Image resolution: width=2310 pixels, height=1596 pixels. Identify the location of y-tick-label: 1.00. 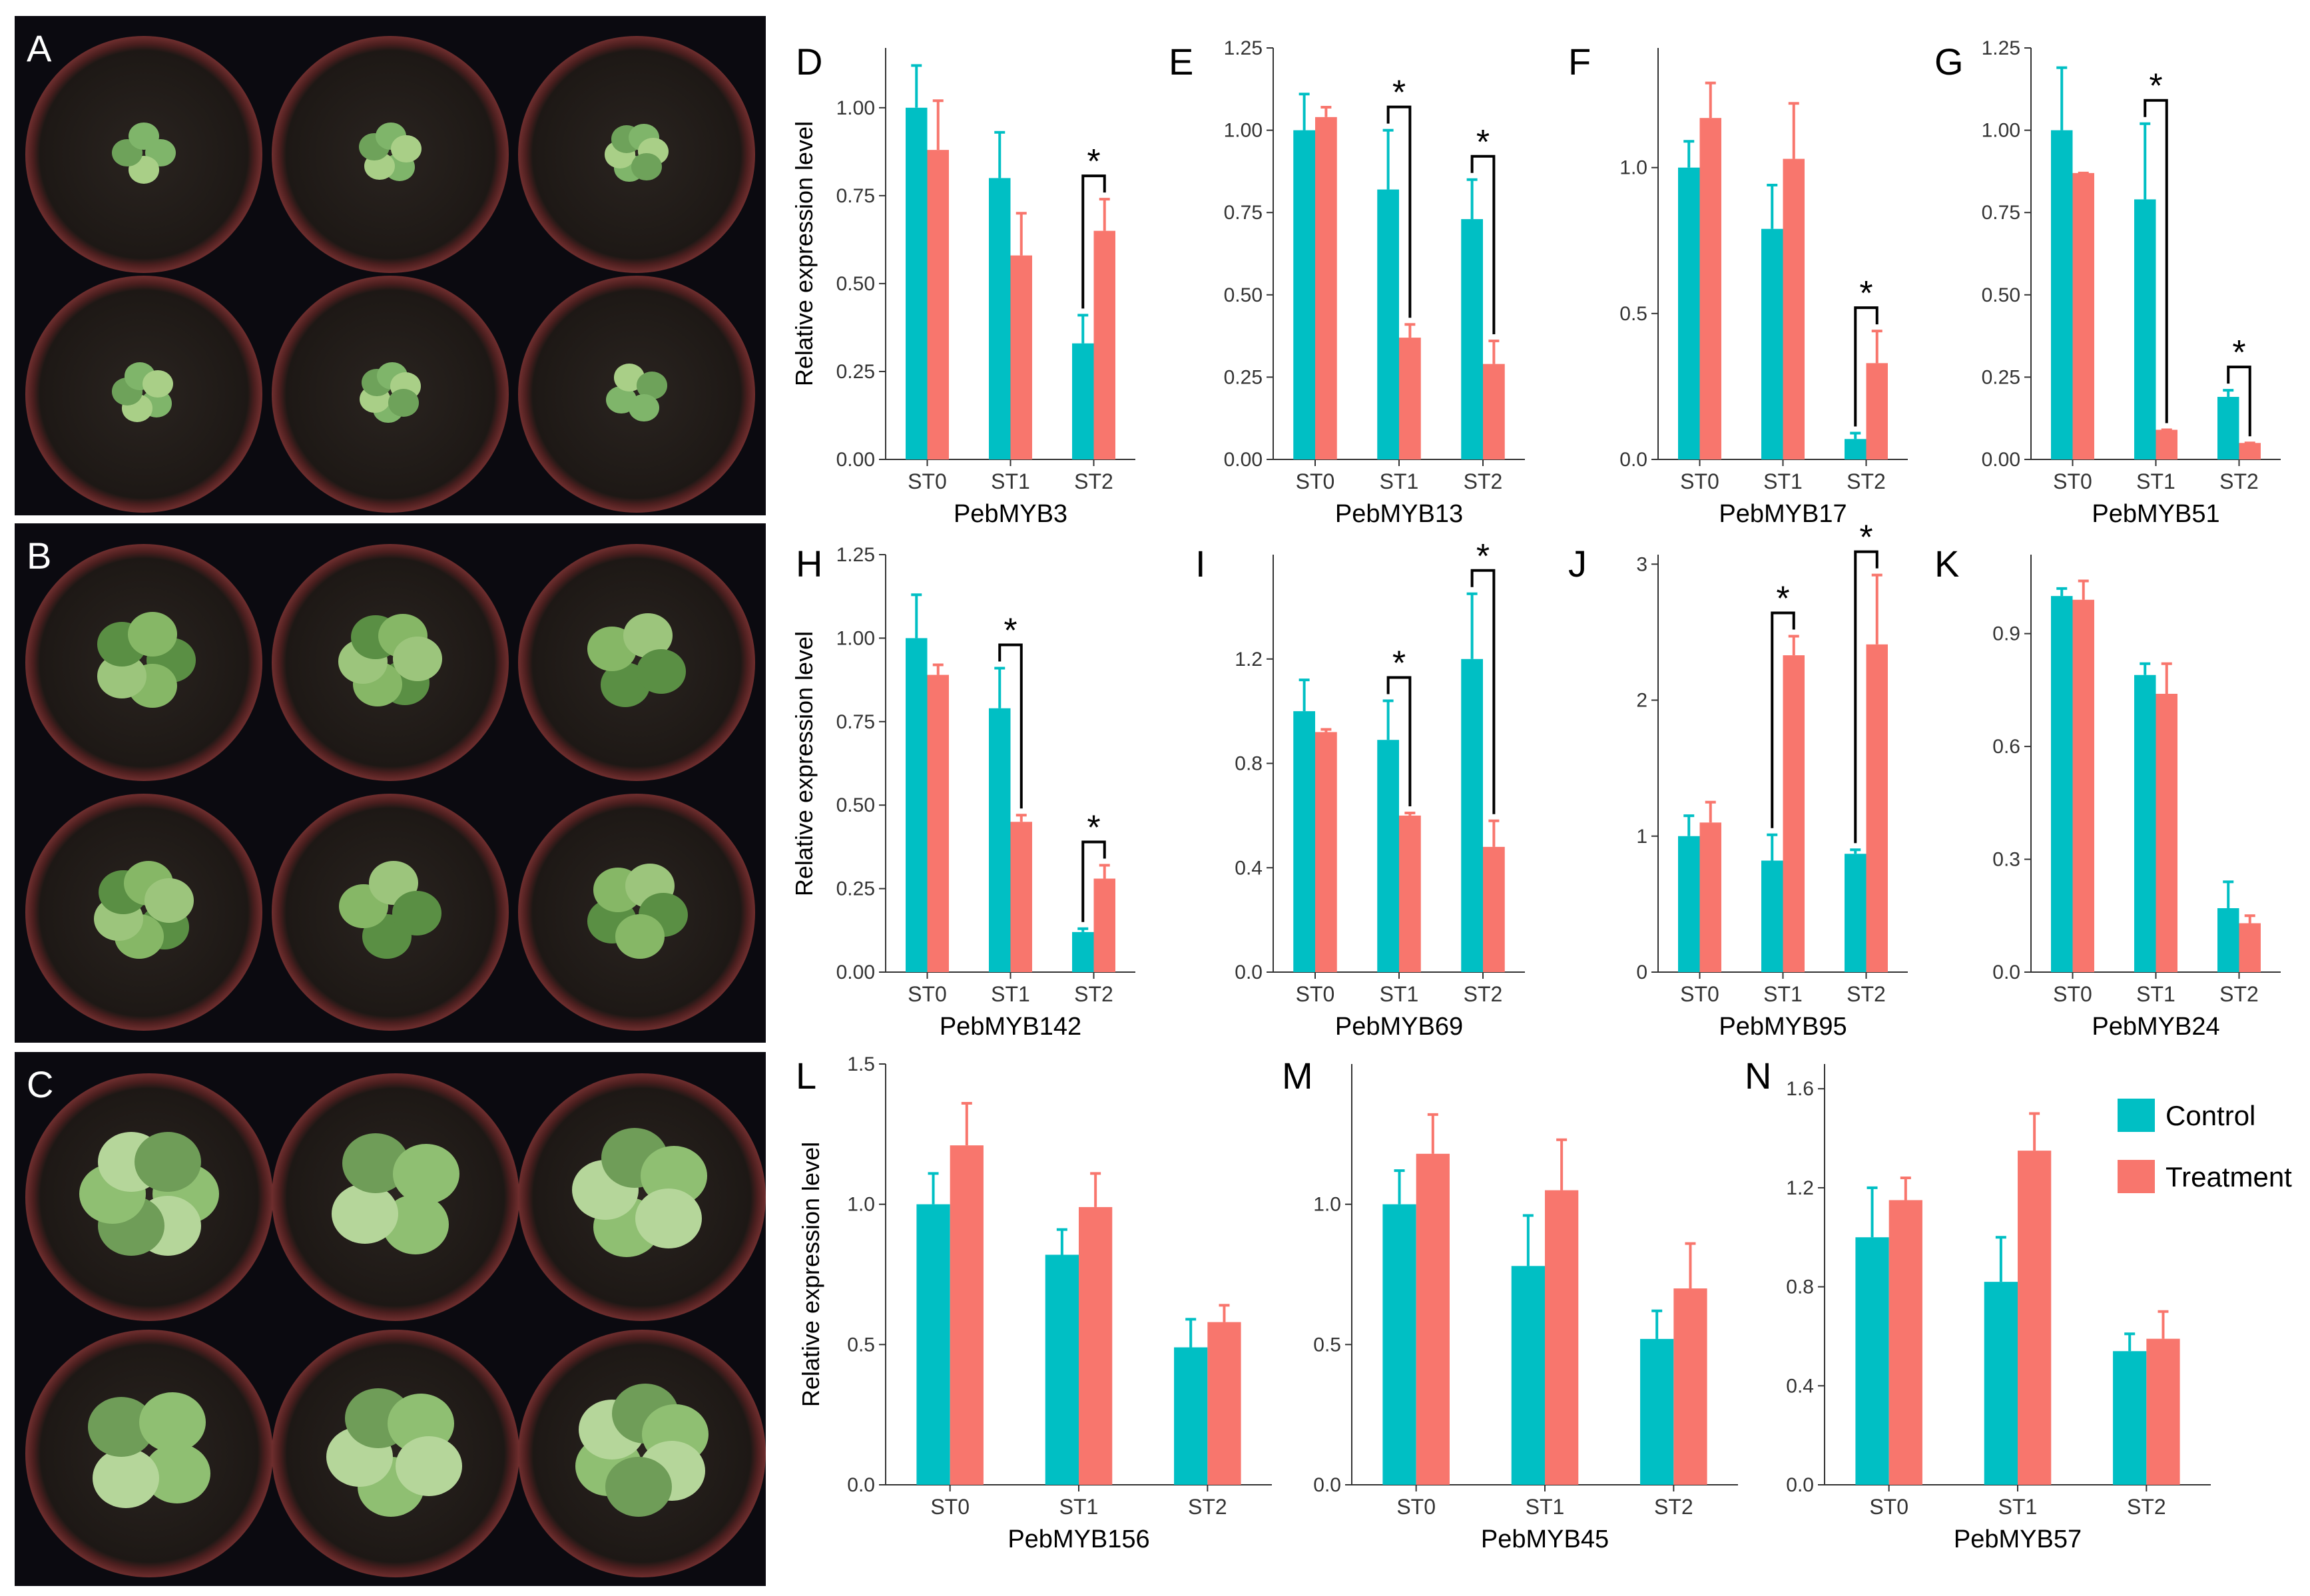
(1243, 131).